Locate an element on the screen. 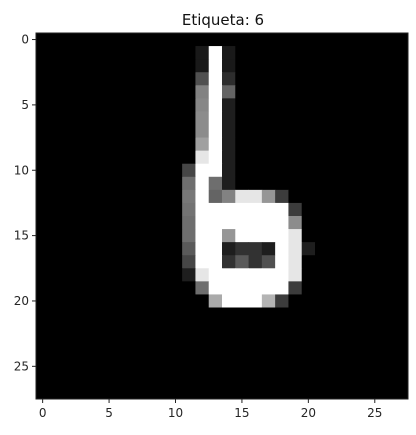 The width and height of the screenshot is (416, 435). x-tick-label: 10 is located at coordinates (175, 413).